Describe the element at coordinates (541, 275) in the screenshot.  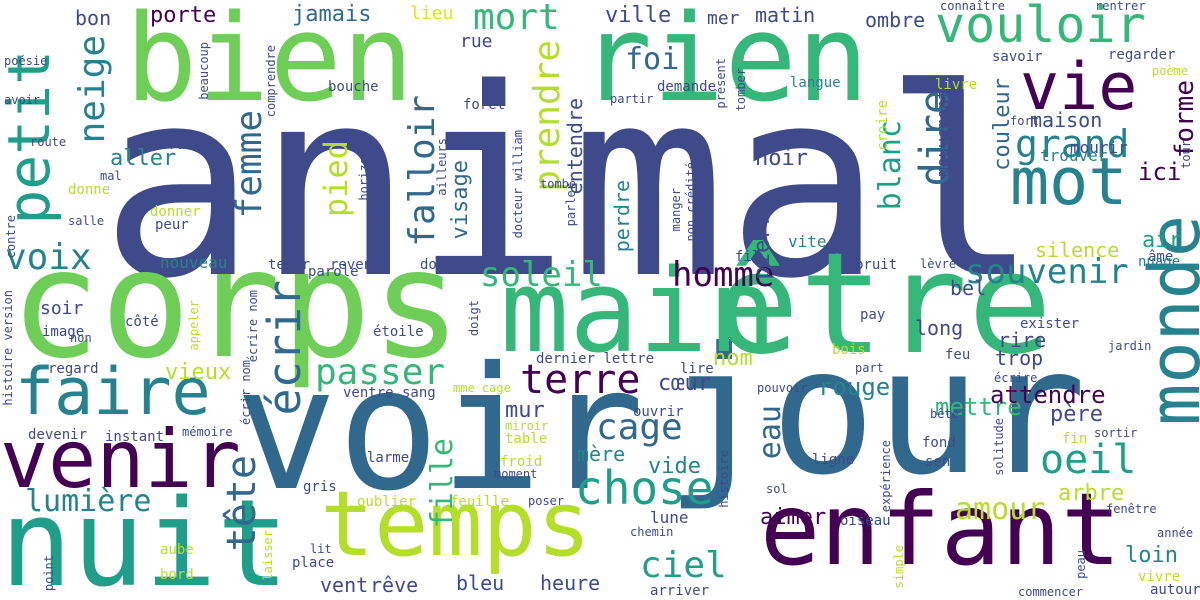
I see `word-soleil: soleil` at that location.